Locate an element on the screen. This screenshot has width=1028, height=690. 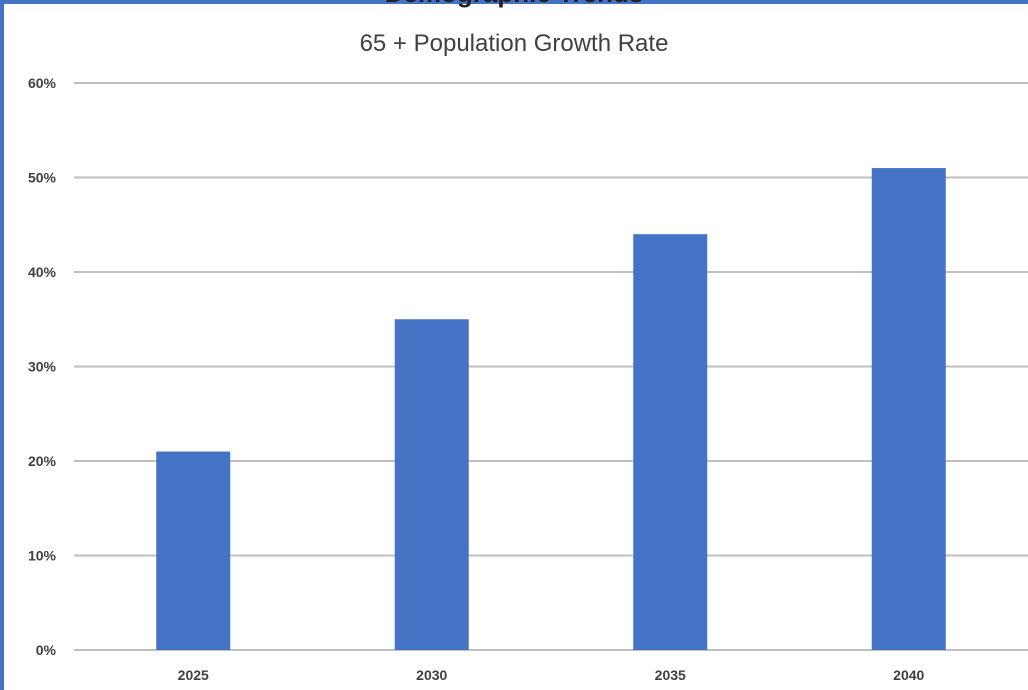
cut-off-heading: Demographic Trends is located at coordinates (514, 4).